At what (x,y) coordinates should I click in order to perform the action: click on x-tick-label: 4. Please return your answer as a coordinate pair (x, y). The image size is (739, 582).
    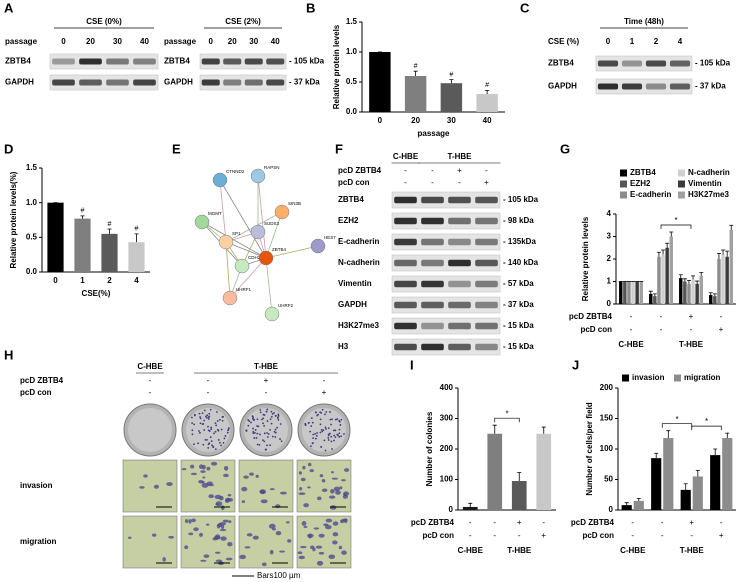
    Looking at the image, I should click on (136, 280).